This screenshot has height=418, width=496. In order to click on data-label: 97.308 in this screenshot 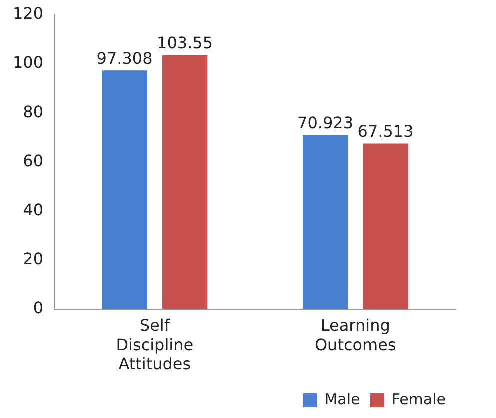, I will do `click(124, 58)`.